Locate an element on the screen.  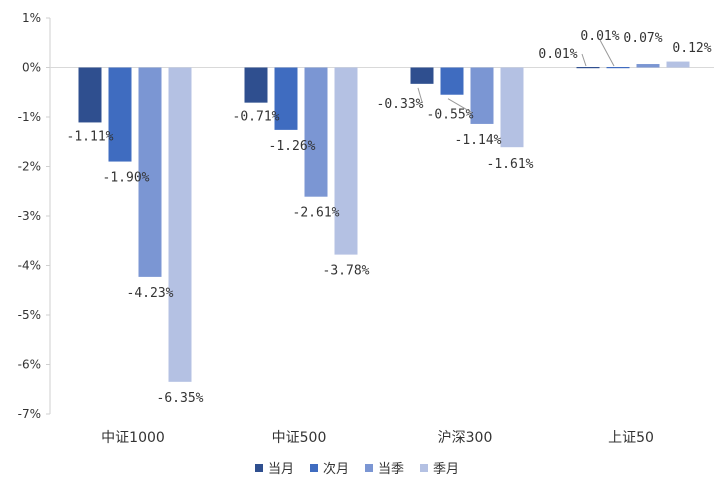
data-label: -1.26% is located at coordinates (292, 146).